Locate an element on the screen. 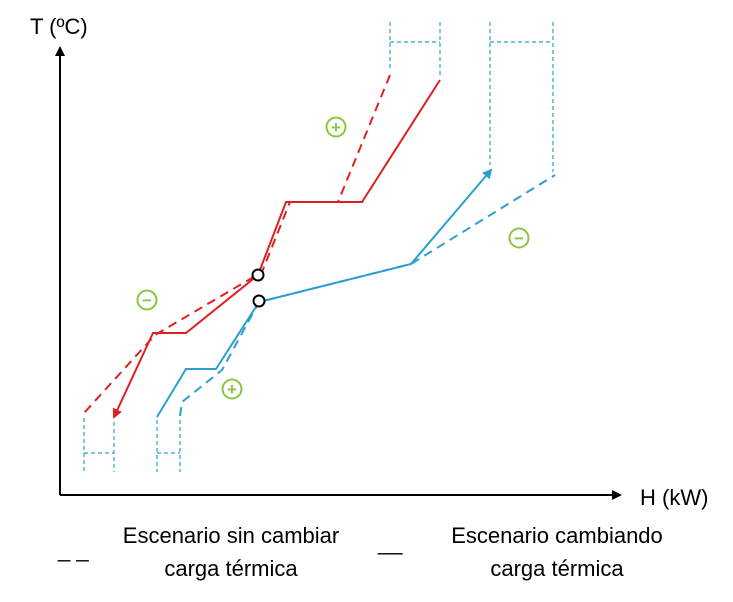 Image resolution: width=733 pixels, height=602 pixels. plus-sign-top: + is located at coordinates (336, 127).